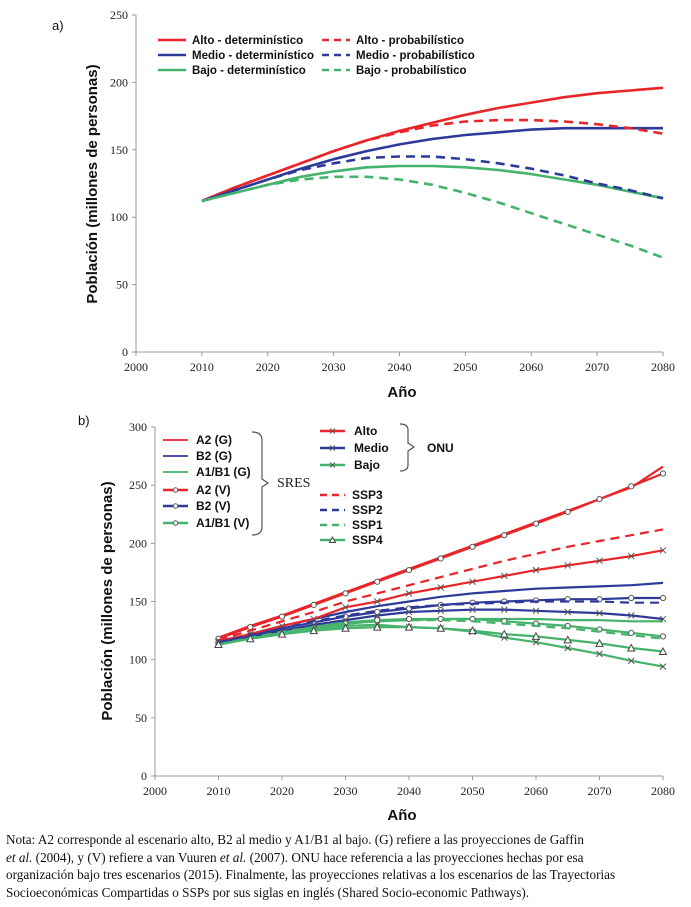  Describe the element at coordinates (367, 525) in the screenshot. I see `legend-label: SSP1` at that location.